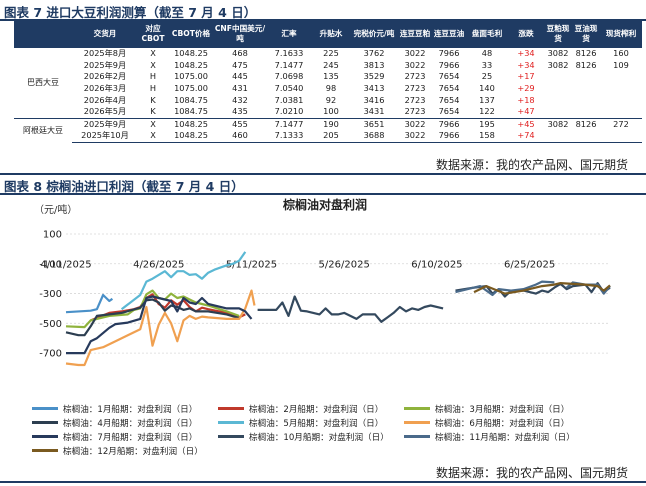 Image resolution: width=646 pixels, height=486 pixels. Describe the element at coordinates (331, 64) in the screenshot. I see `table-cell: 245` at that location.